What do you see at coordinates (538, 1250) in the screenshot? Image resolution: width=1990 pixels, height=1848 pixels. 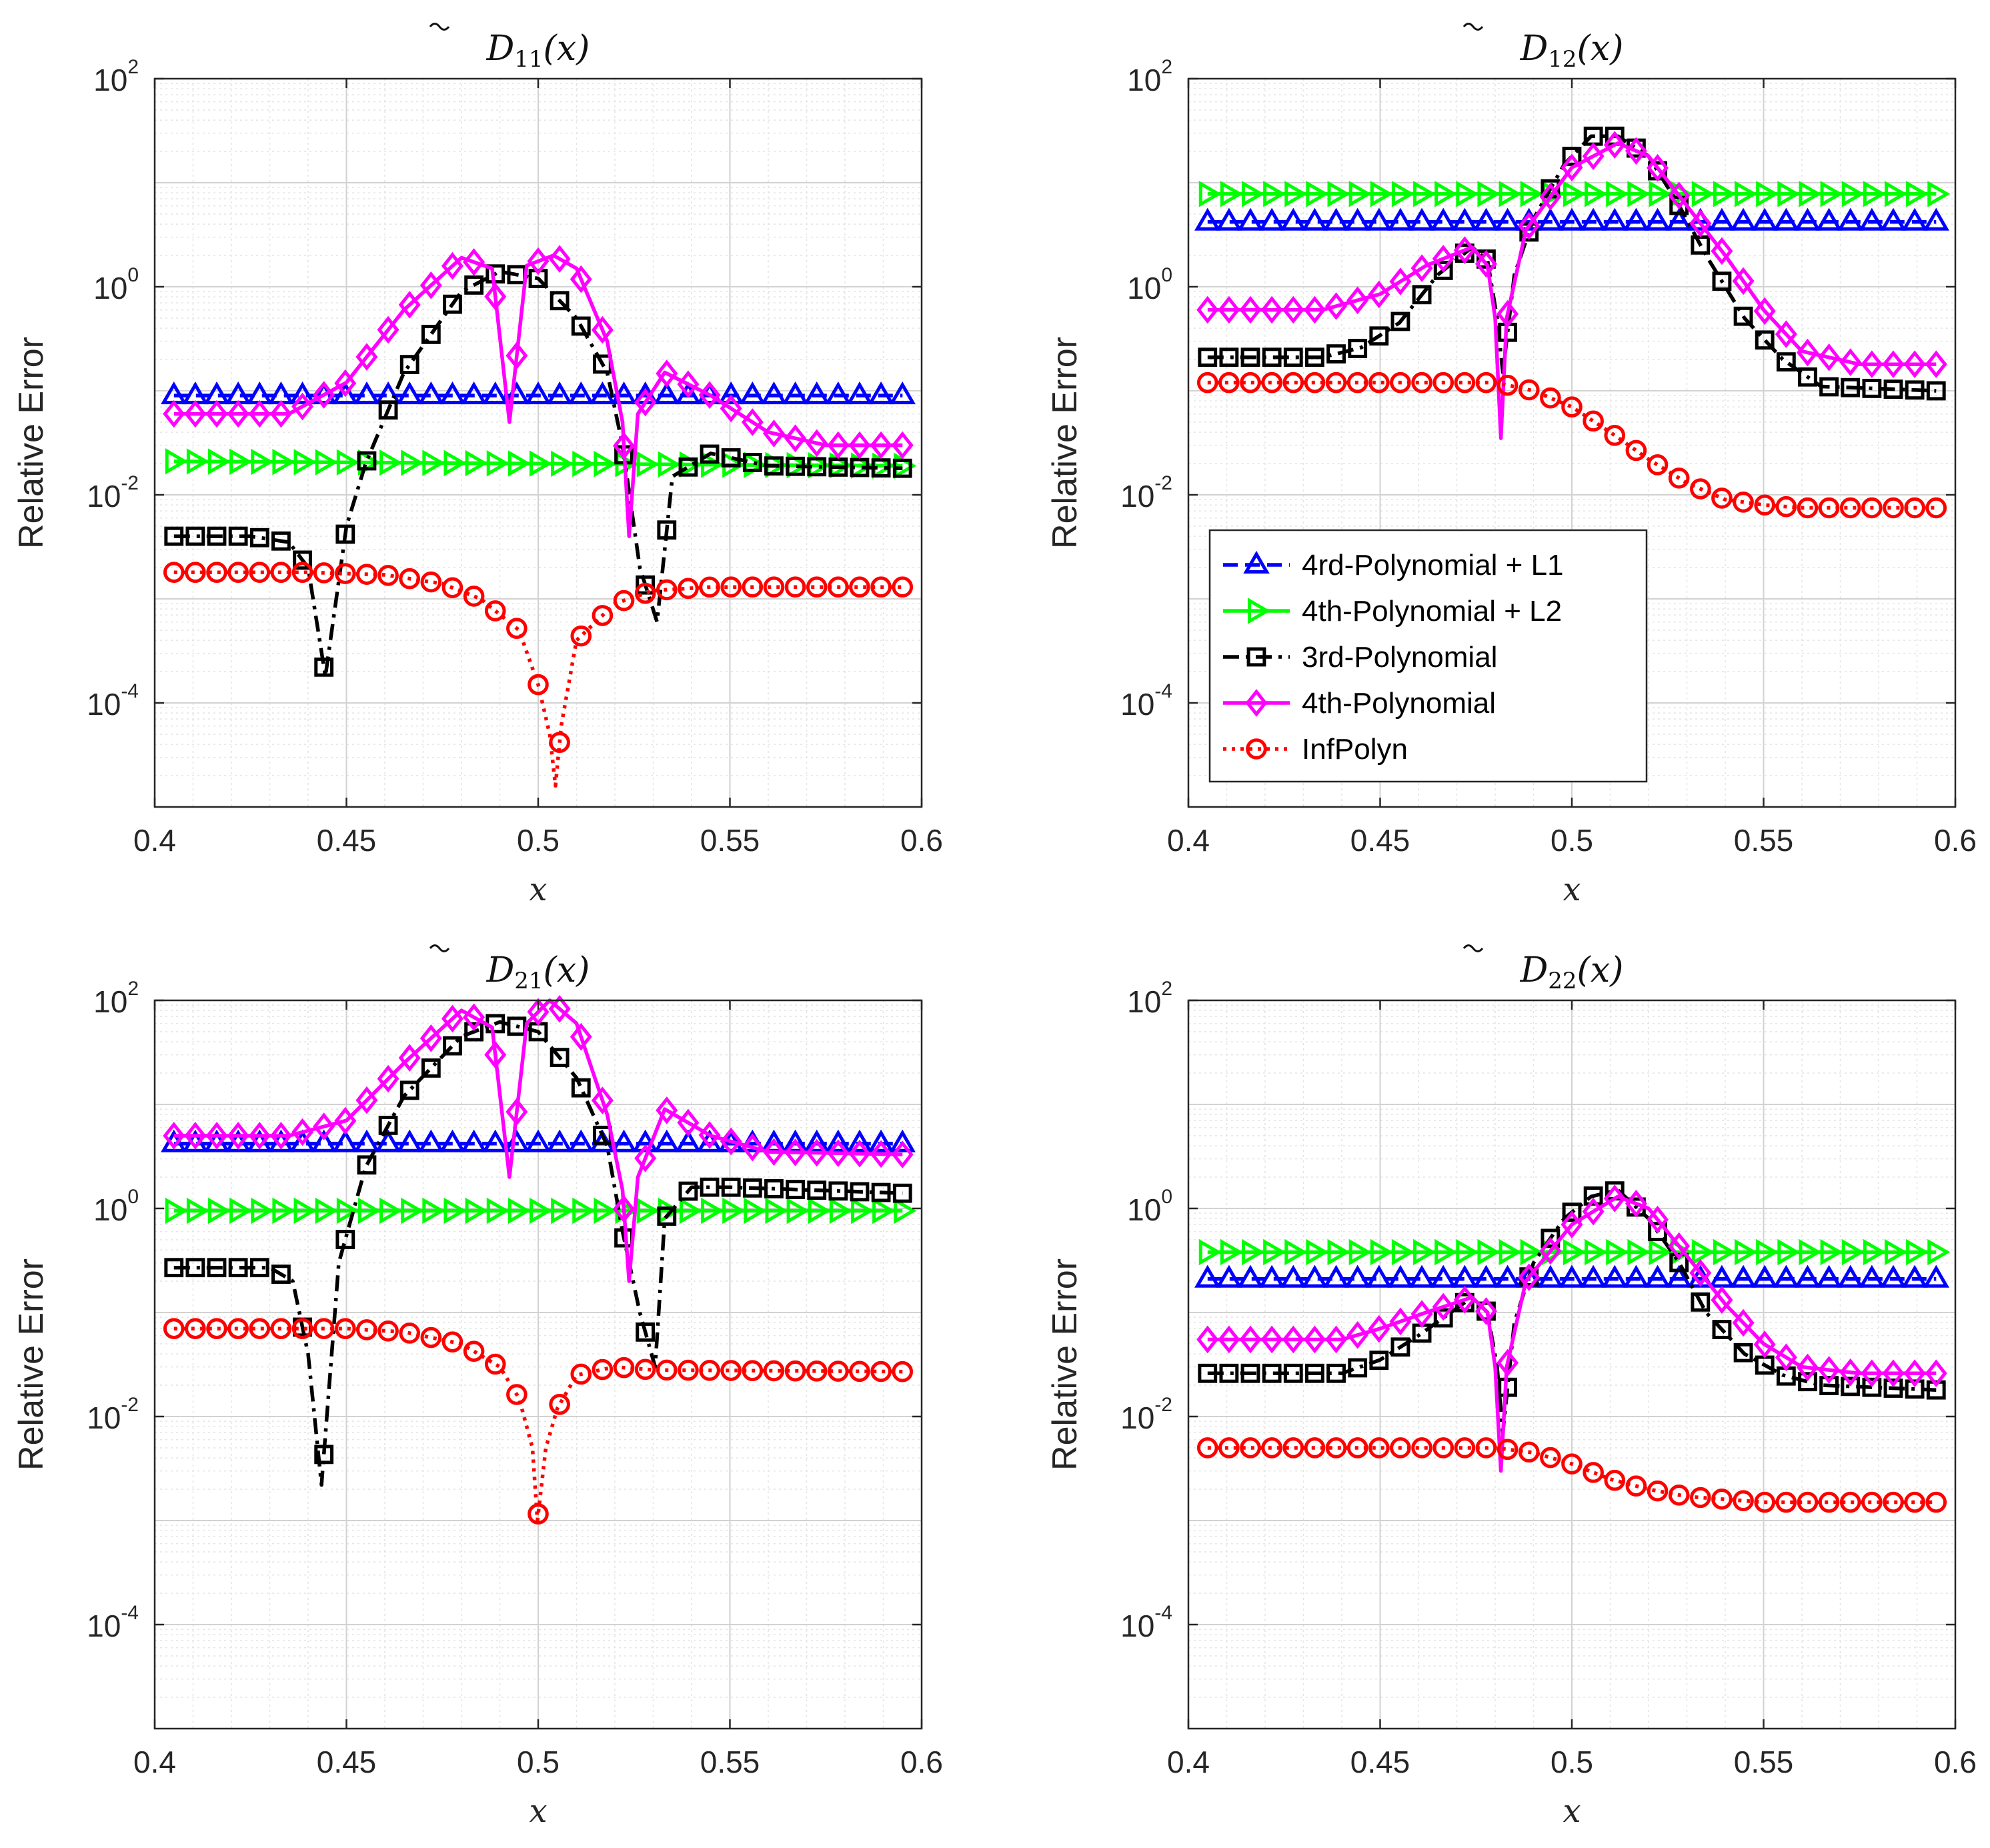 I see `series-3rd-polynomial` at bounding box center [538, 1250].